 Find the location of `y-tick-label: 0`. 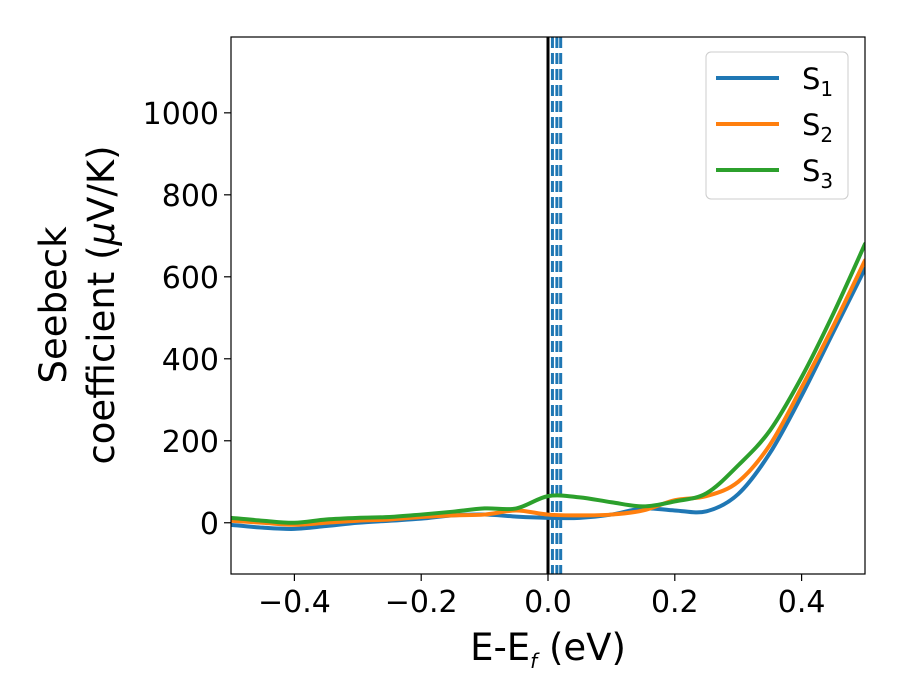

y-tick-label: 0 is located at coordinates (209, 524).